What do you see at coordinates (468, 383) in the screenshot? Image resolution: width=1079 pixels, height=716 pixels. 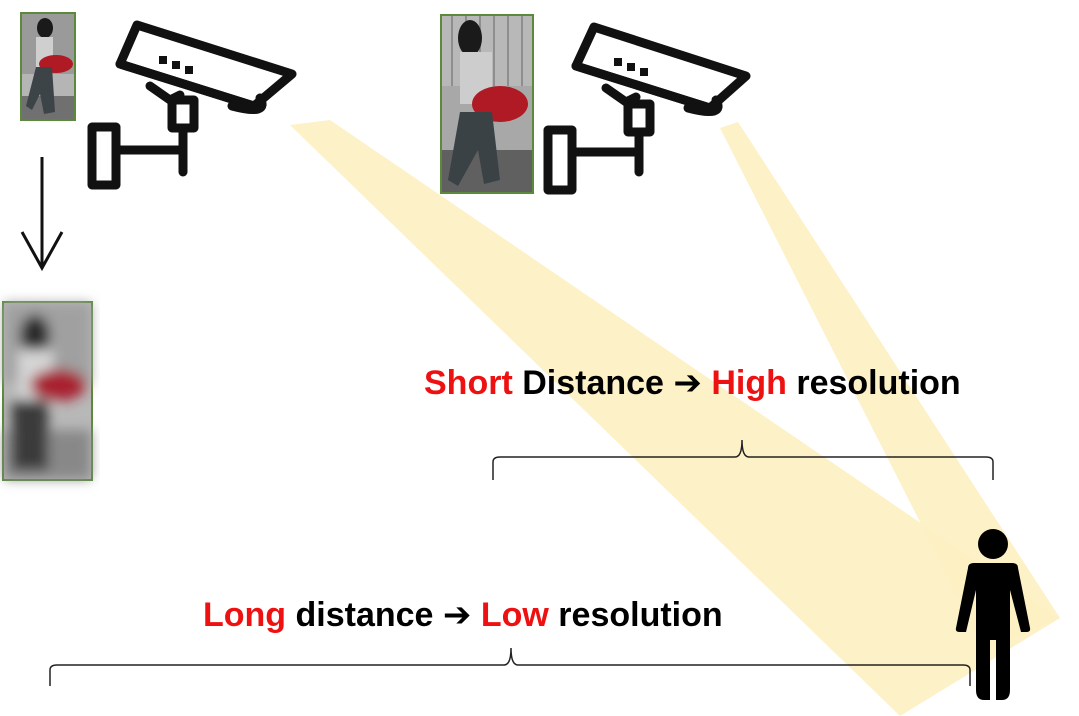 I see `short-word: Short` at bounding box center [468, 383].